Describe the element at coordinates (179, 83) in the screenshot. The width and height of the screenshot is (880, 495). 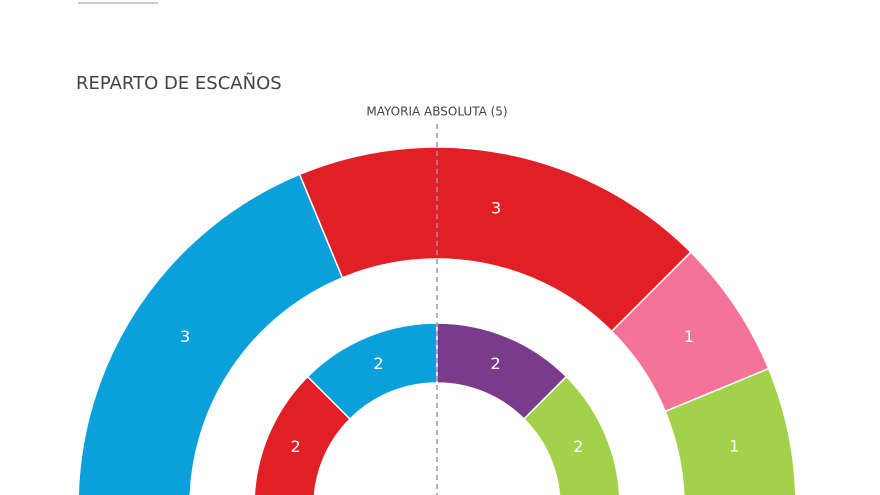
I see `chart-title: REPARTO DE ESCAÑOS` at that location.